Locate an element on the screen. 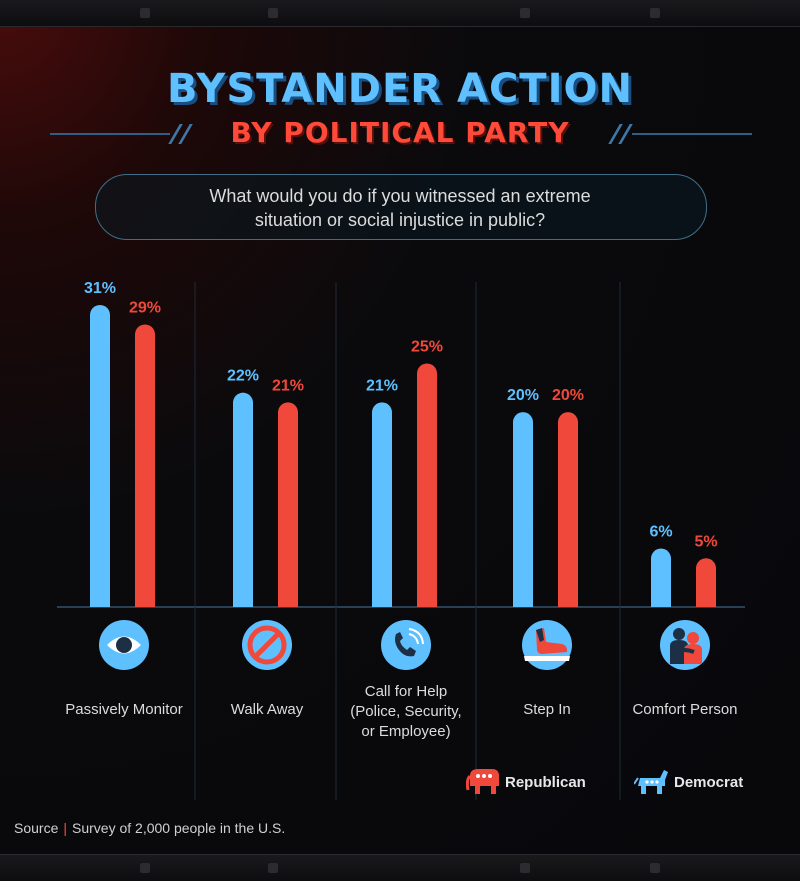 The image size is (800, 881). title-decoration-left is located at coordinates (110, 134).